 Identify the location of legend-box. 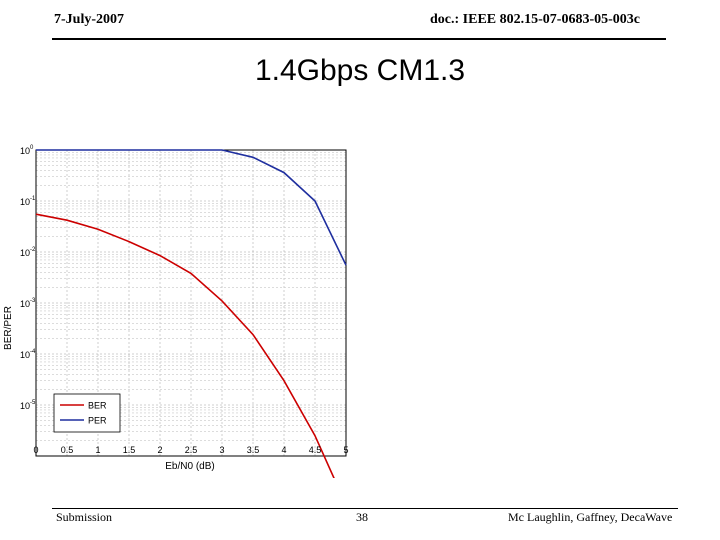
(87, 413).